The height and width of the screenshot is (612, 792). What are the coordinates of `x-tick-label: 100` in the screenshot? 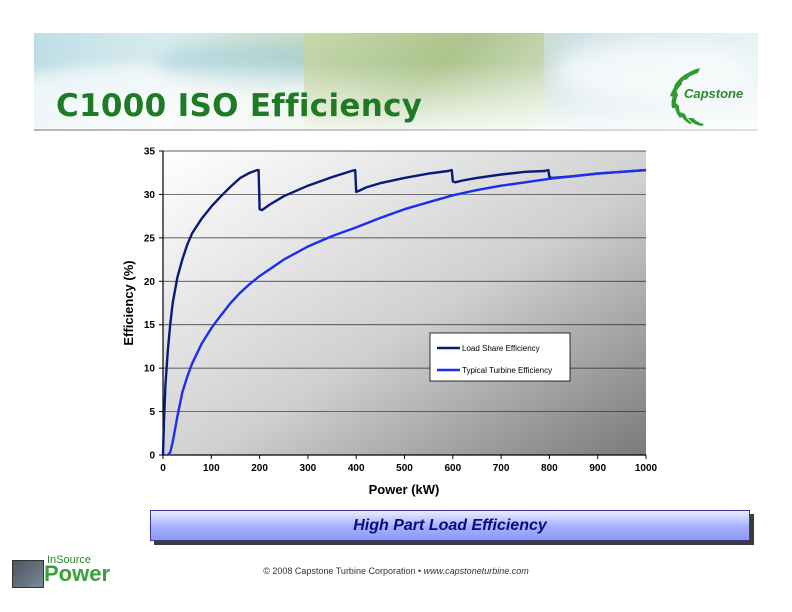 It's located at (211, 468).